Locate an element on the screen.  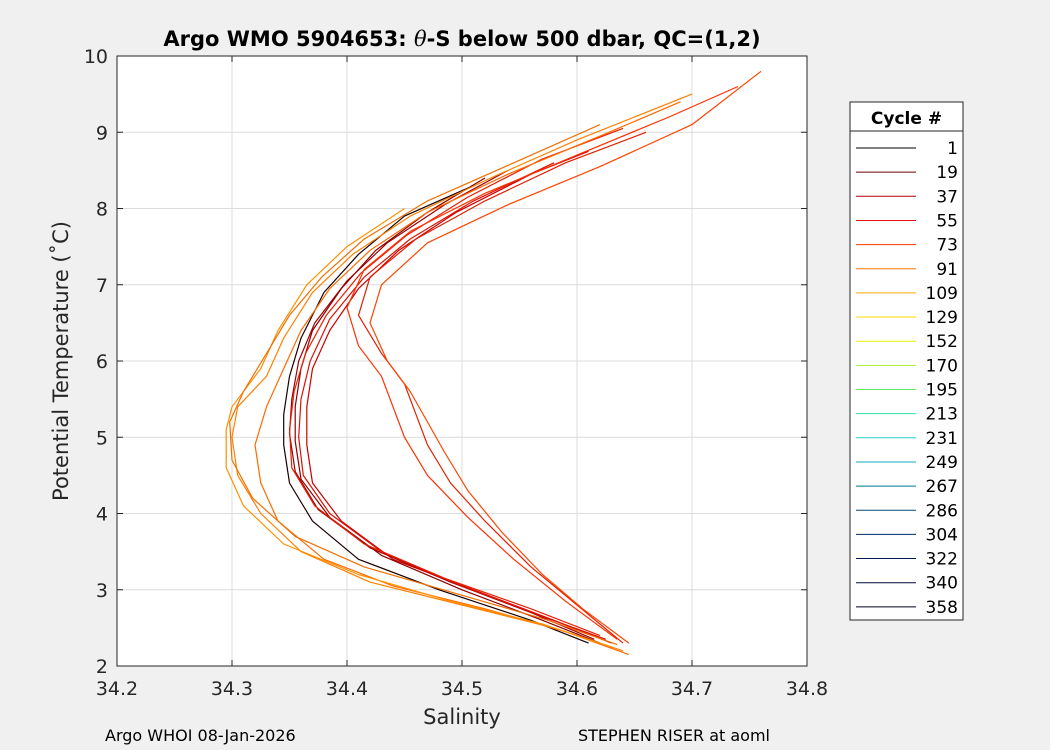
legend-entry-label: 358 is located at coordinates (942, 608).